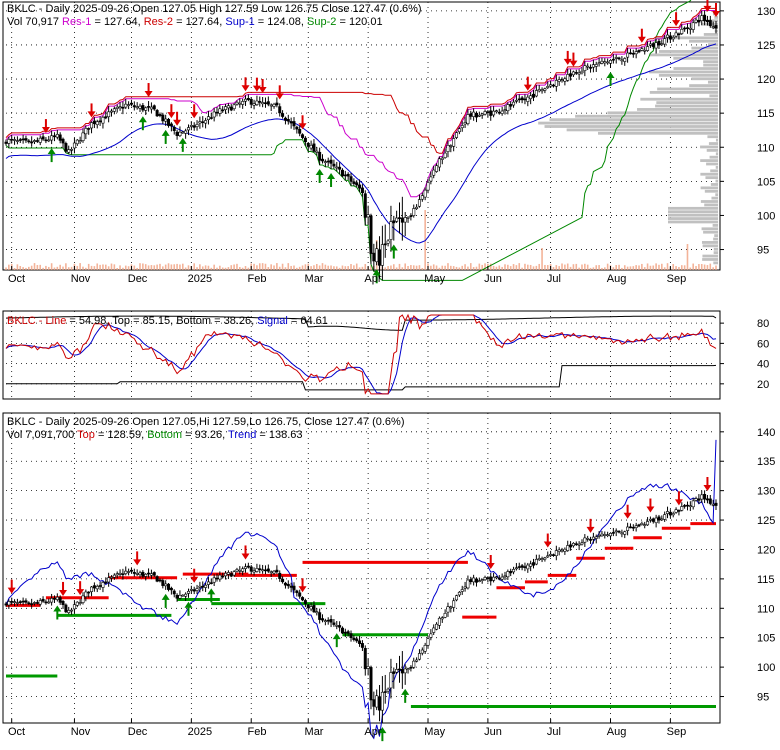 The image size is (780, 750). Describe the element at coordinates (554, 732) in the screenshot. I see `trend-x-label-9: Jul` at that location.